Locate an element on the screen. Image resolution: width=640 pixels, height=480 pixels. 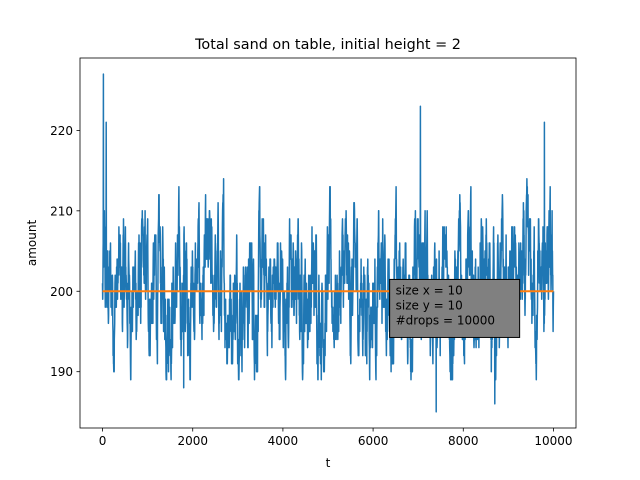
y-axis-label: amount is located at coordinates (32, 243).